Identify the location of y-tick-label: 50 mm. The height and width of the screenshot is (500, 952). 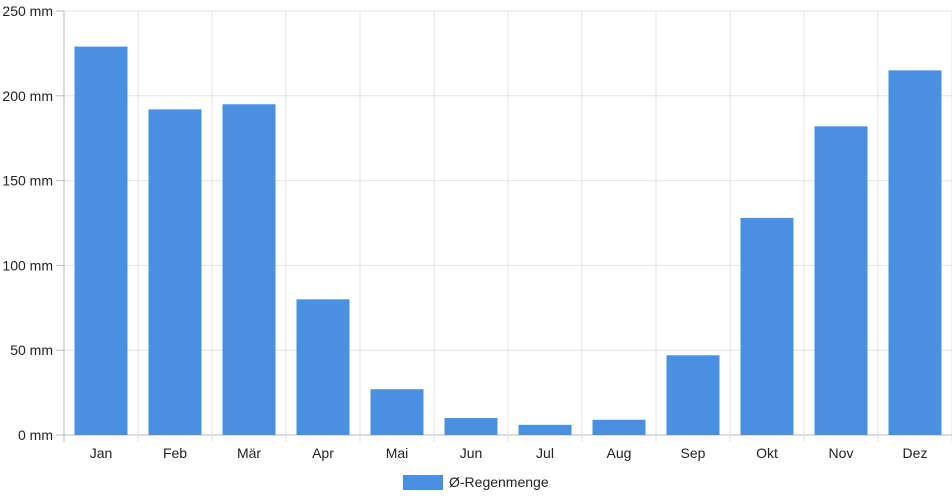
(31, 350).